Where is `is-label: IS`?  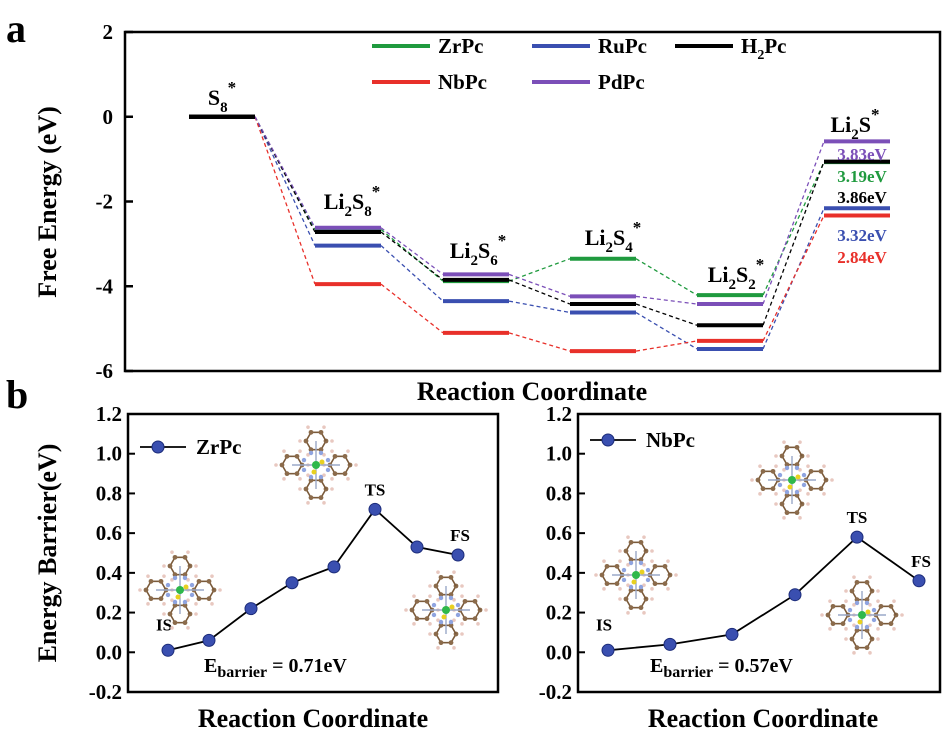
is-label: IS is located at coordinates (604, 624).